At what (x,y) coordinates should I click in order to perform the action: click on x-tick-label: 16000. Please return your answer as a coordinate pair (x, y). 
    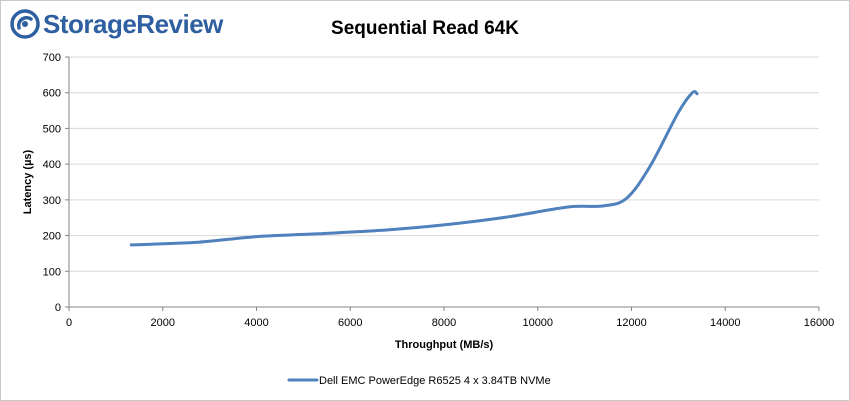
    Looking at the image, I should click on (819, 323).